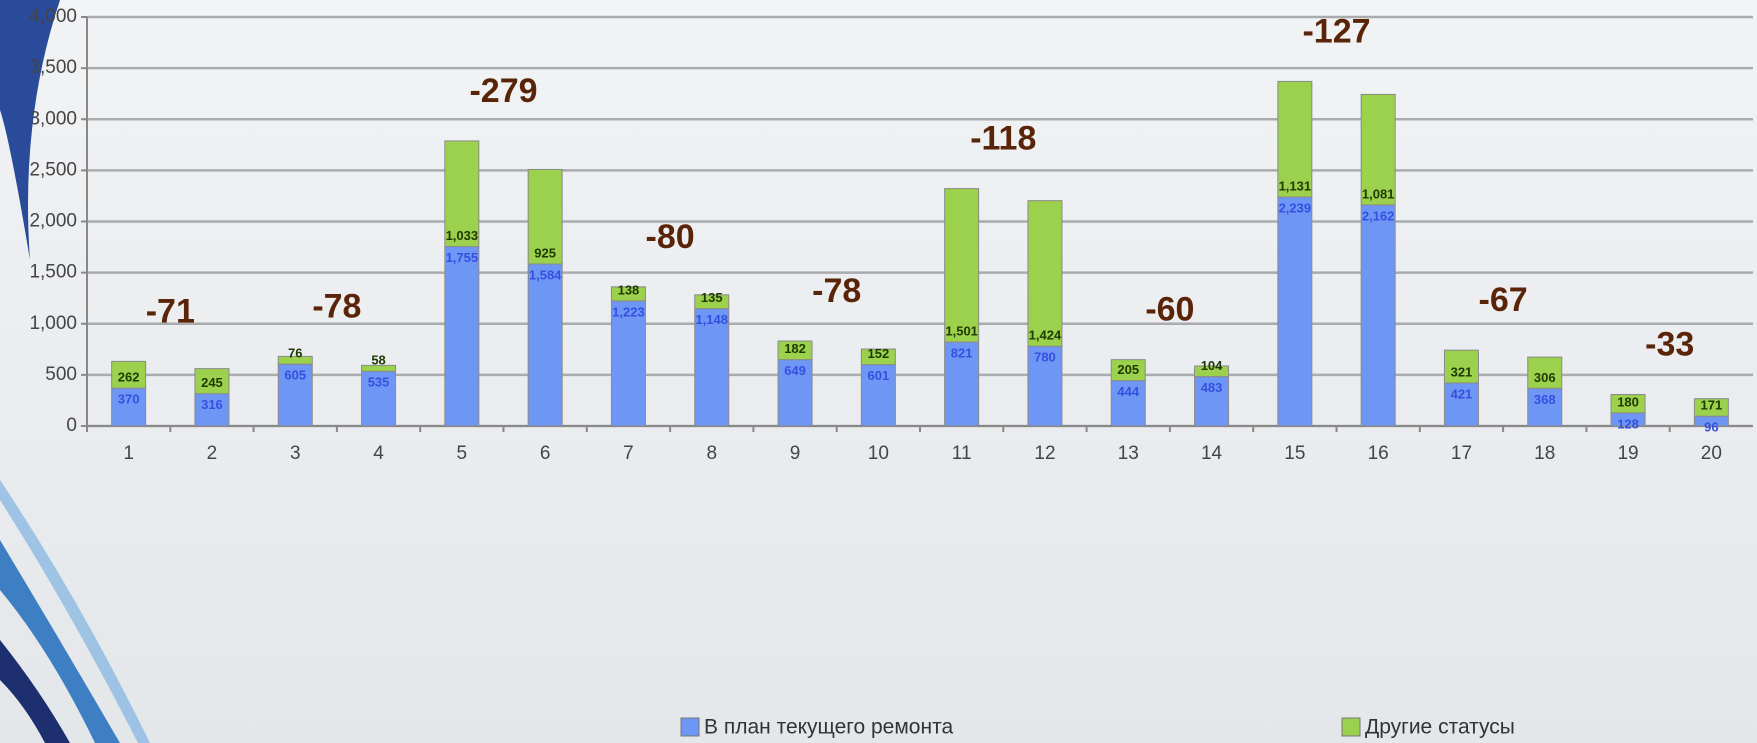 The height and width of the screenshot is (743, 1757). I want to click on value-label: 96, so click(1711, 427).